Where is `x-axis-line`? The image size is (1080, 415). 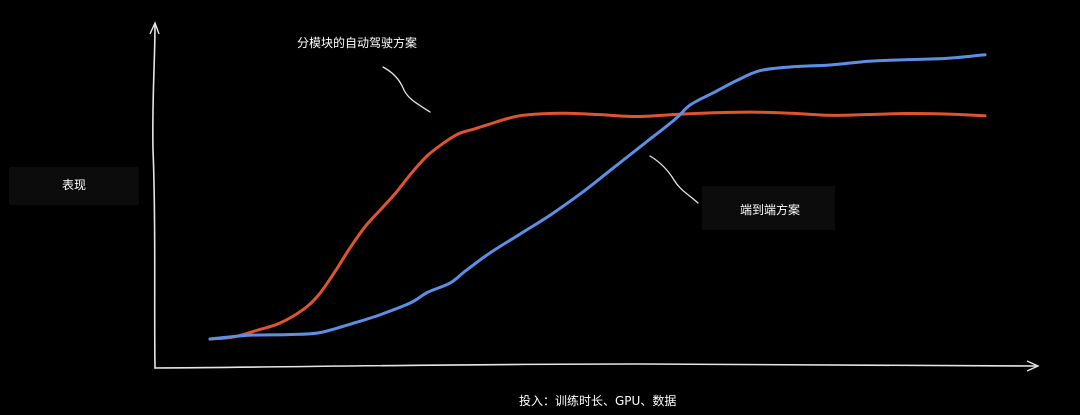 x-axis-line is located at coordinates (595, 366).